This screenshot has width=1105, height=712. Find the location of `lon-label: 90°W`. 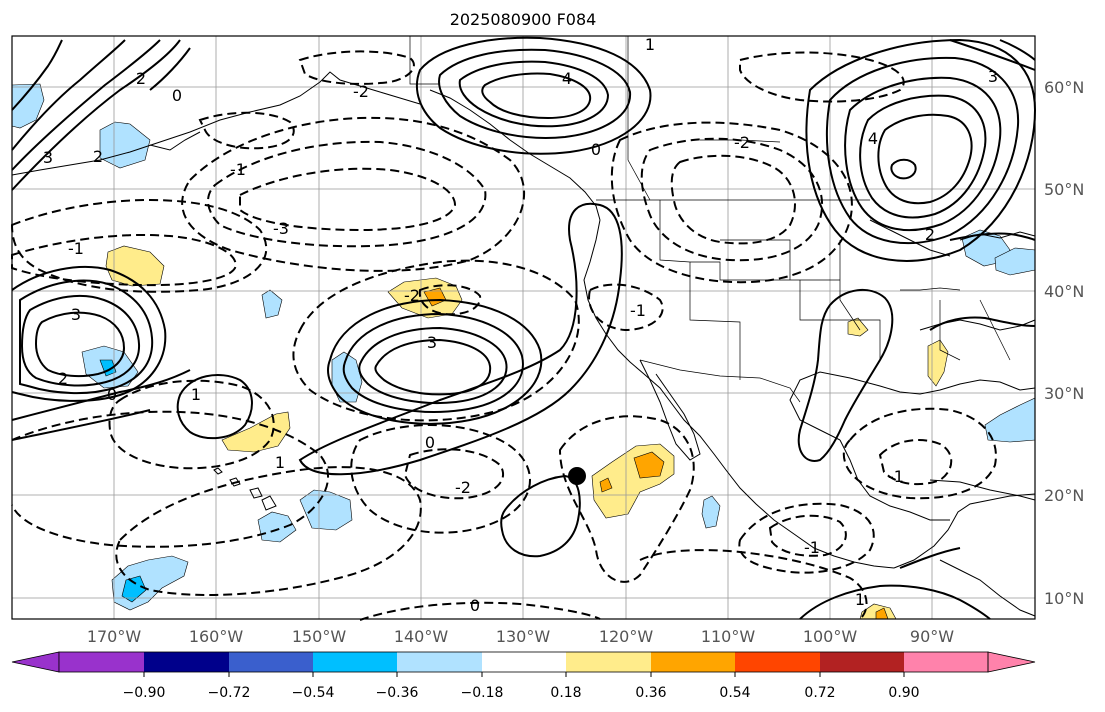

lon-label: 90°W is located at coordinates (932, 636).